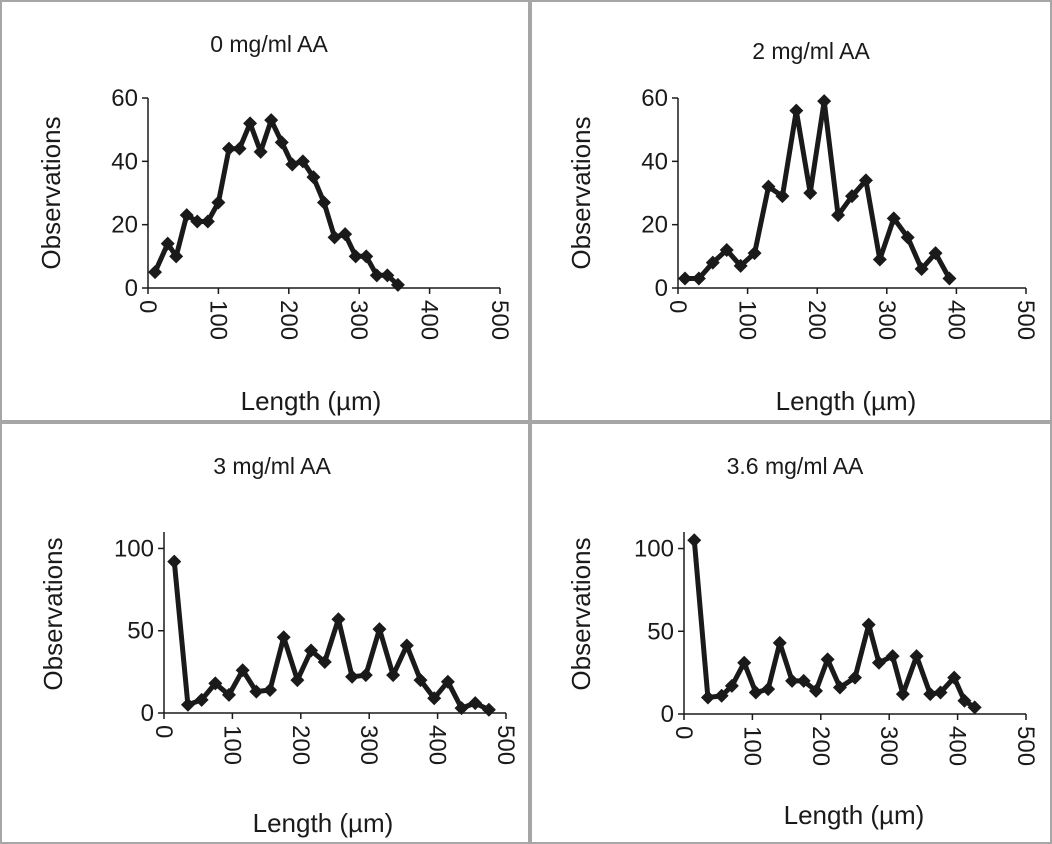  What do you see at coordinates (140, 631) in the screenshot?
I see `y-tick-label: 50` at bounding box center [140, 631].